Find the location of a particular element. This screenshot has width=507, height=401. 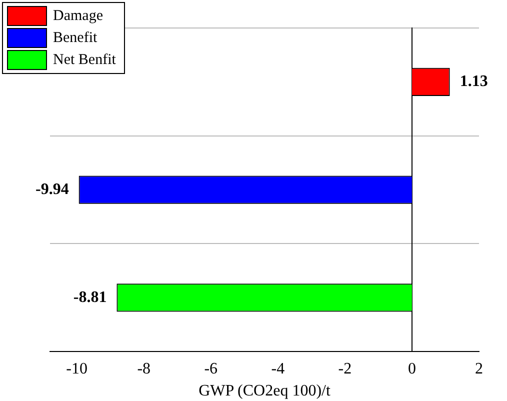

legend-label: Damage is located at coordinates (78, 16).